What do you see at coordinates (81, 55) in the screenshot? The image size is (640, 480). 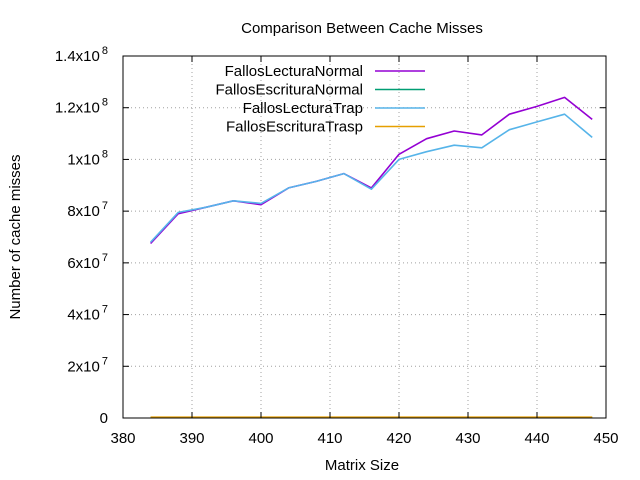 I see `y-tick-label: 1.4x10 8` at bounding box center [81, 55].